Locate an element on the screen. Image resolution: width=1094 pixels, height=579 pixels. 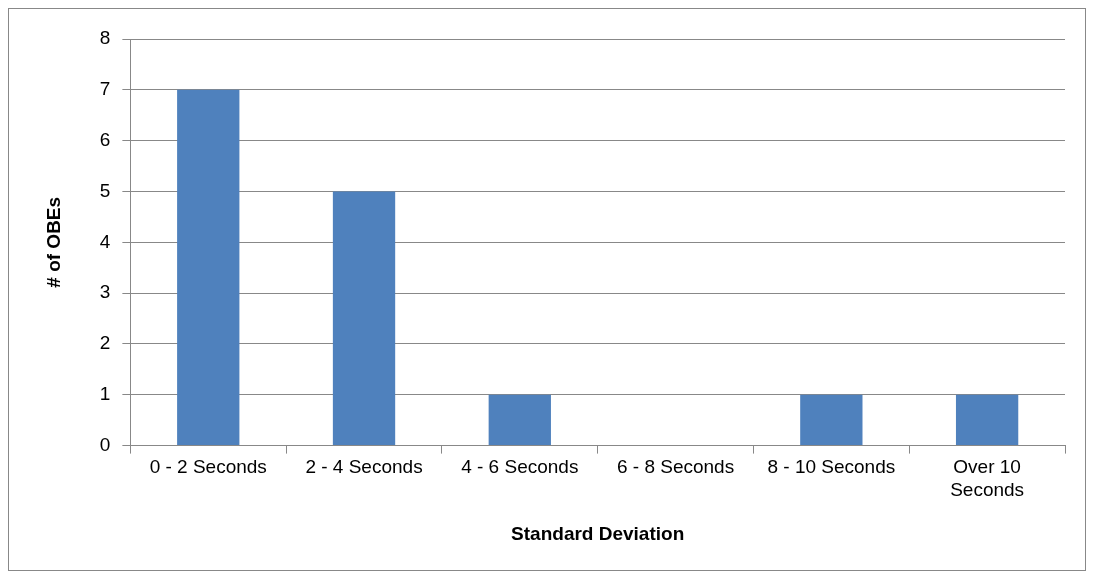
y-tick-label: 2 is located at coordinates (105, 343).